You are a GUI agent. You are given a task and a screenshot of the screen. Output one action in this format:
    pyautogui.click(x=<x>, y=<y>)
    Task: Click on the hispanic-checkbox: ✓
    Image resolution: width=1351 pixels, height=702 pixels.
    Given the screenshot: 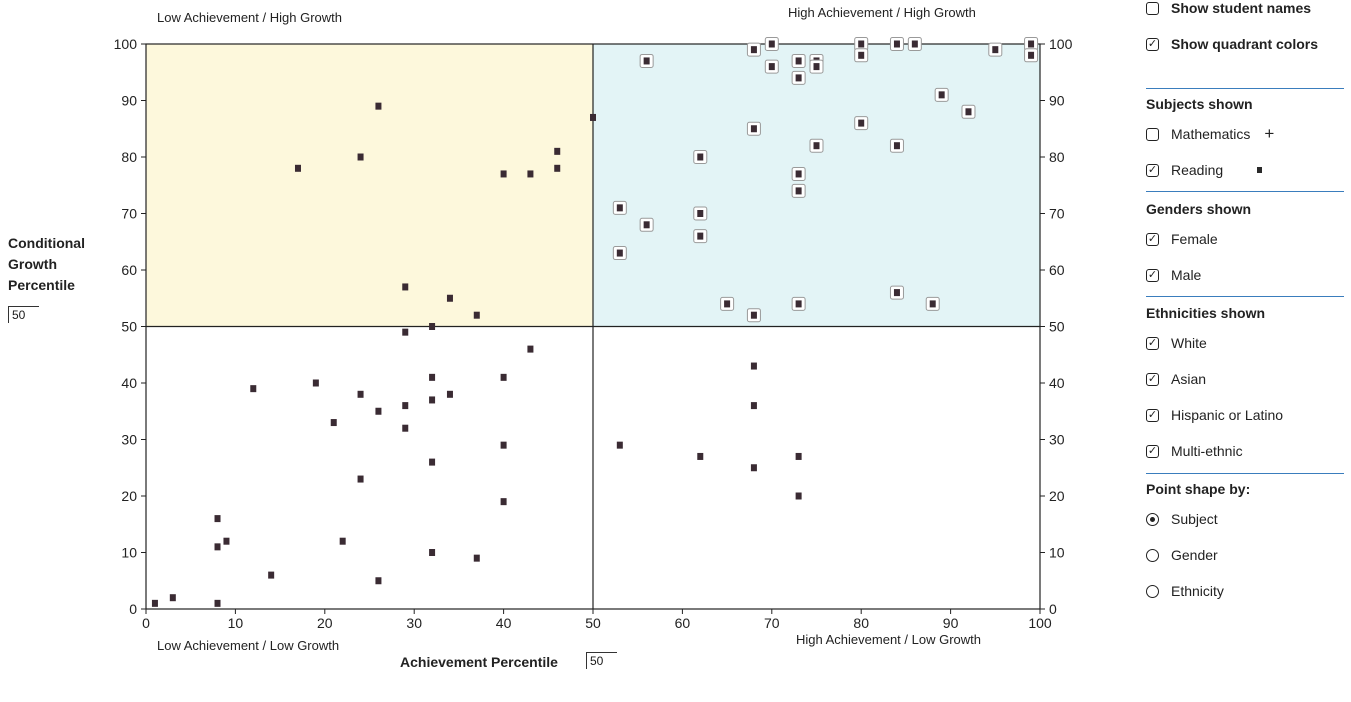 What is the action you would take?
    pyautogui.click(x=1152, y=415)
    